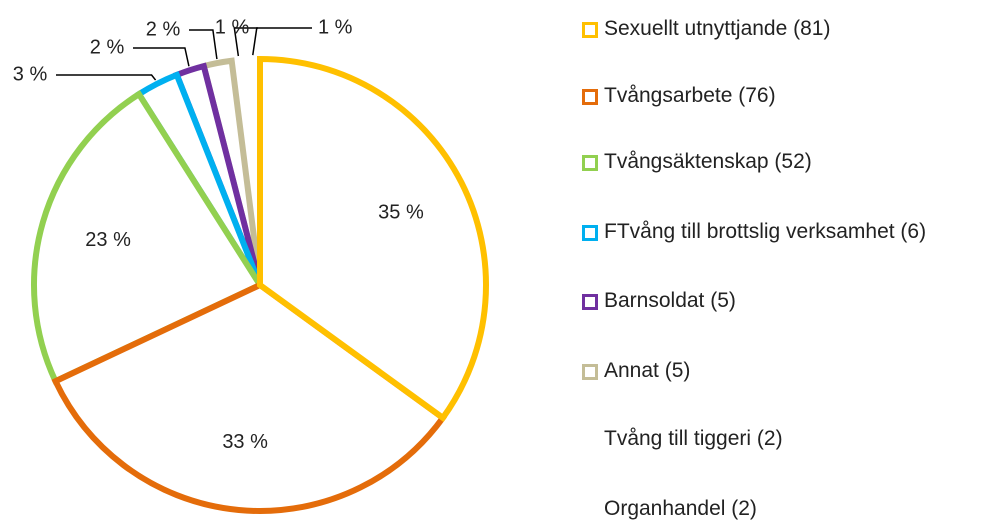 The height and width of the screenshot is (525, 984). I want to click on data-label: 3 %, so click(30, 74).